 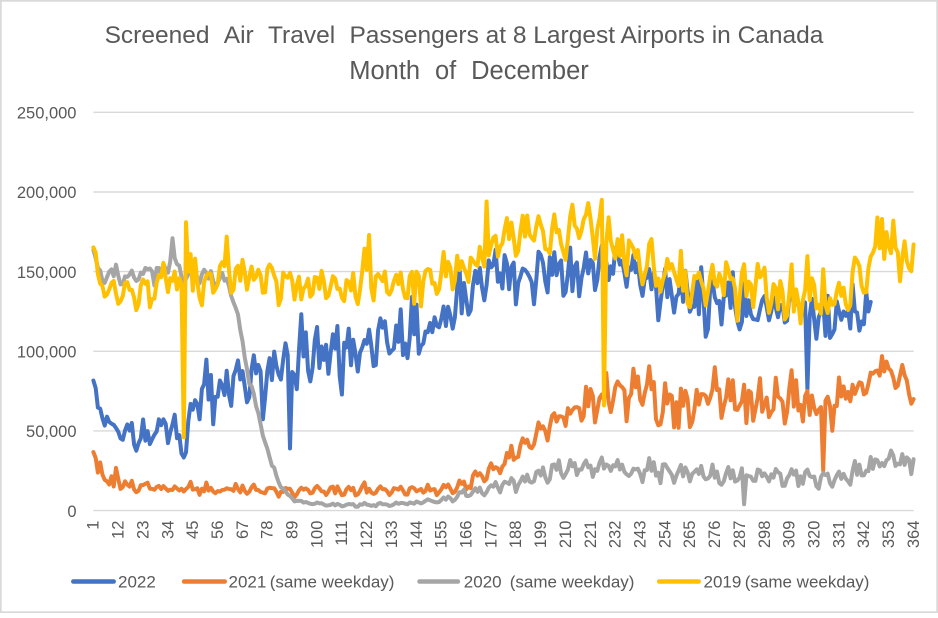 What do you see at coordinates (47, 273) in the screenshot?
I see `svg-text: 150,000` at bounding box center [47, 273].